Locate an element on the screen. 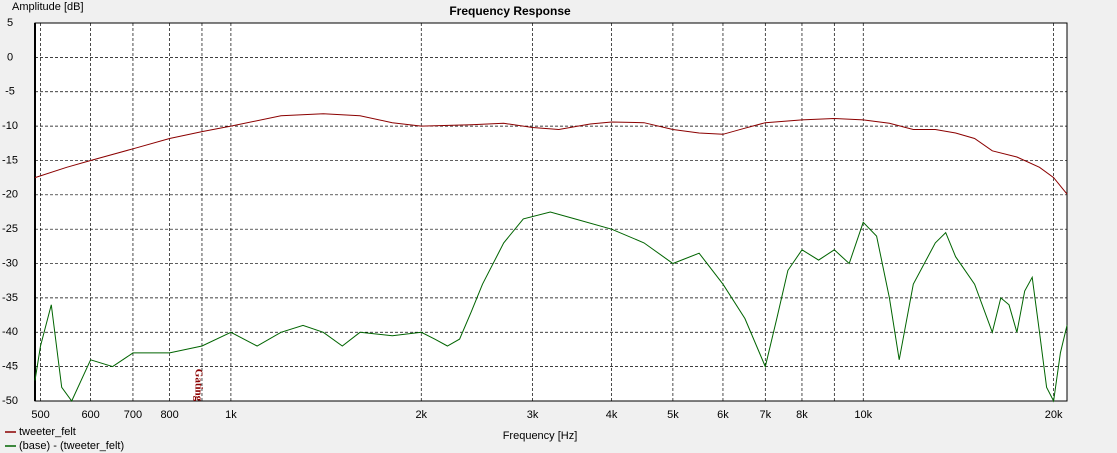 This screenshot has width=1117, height=453. y-tick-label: 5 is located at coordinates (10, 23).